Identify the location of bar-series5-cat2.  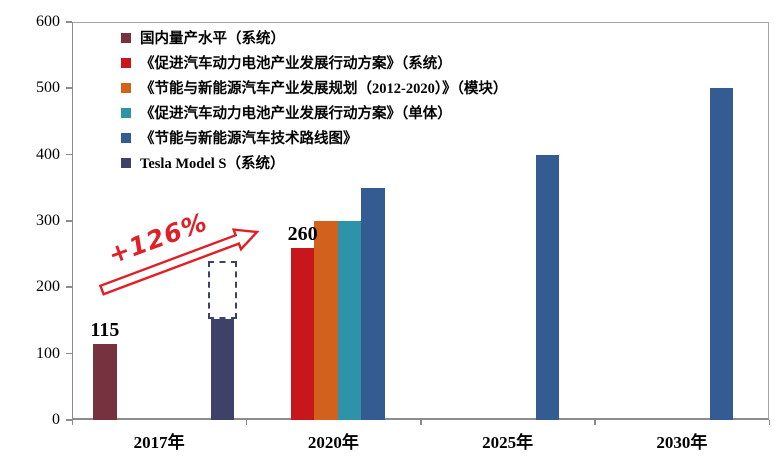
(373, 303).